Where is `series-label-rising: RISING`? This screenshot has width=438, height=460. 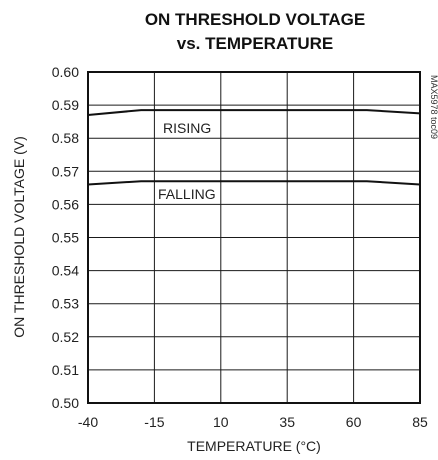 series-label-rising: RISING is located at coordinates (187, 128).